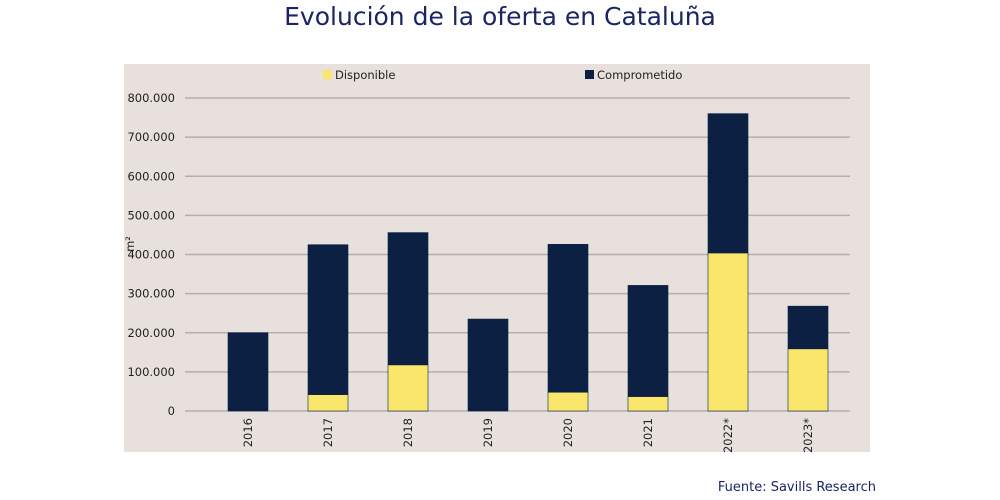  What do you see at coordinates (328, 403) in the screenshot?
I see `bar-disponible-2017` at bounding box center [328, 403].